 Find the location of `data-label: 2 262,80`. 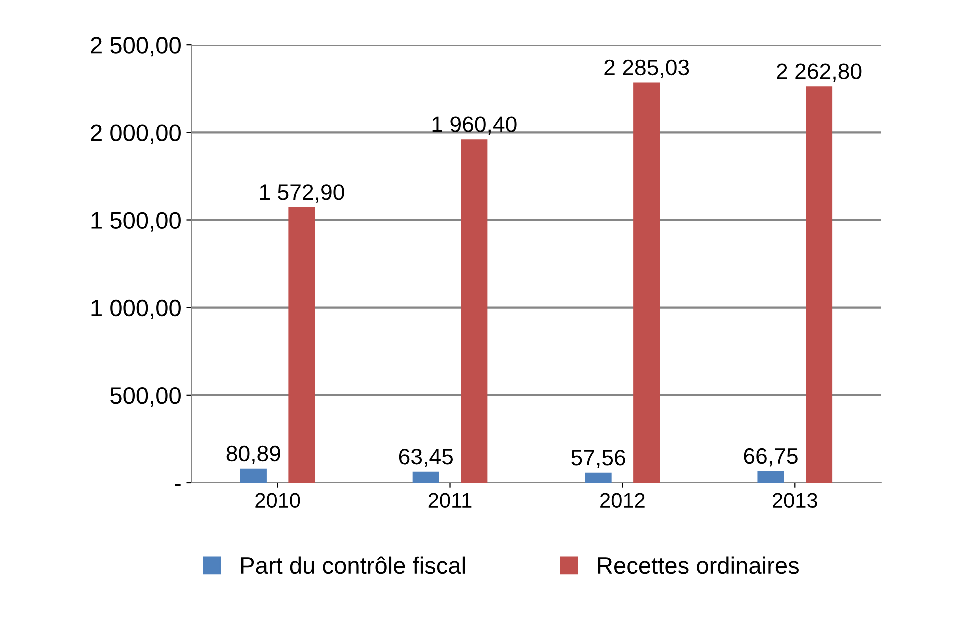

data-label: 2 262,80 is located at coordinates (819, 73).